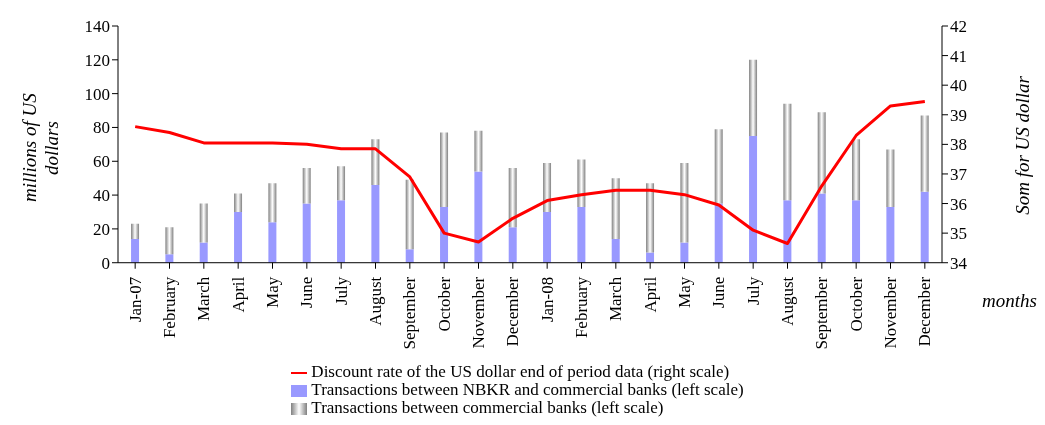 The width and height of the screenshot is (1045, 425). What do you see at coordinates (1023, 145) in the screenshot?
I see `y2-axis-title: Som for US dollar` at bounding box center [1023, 145].